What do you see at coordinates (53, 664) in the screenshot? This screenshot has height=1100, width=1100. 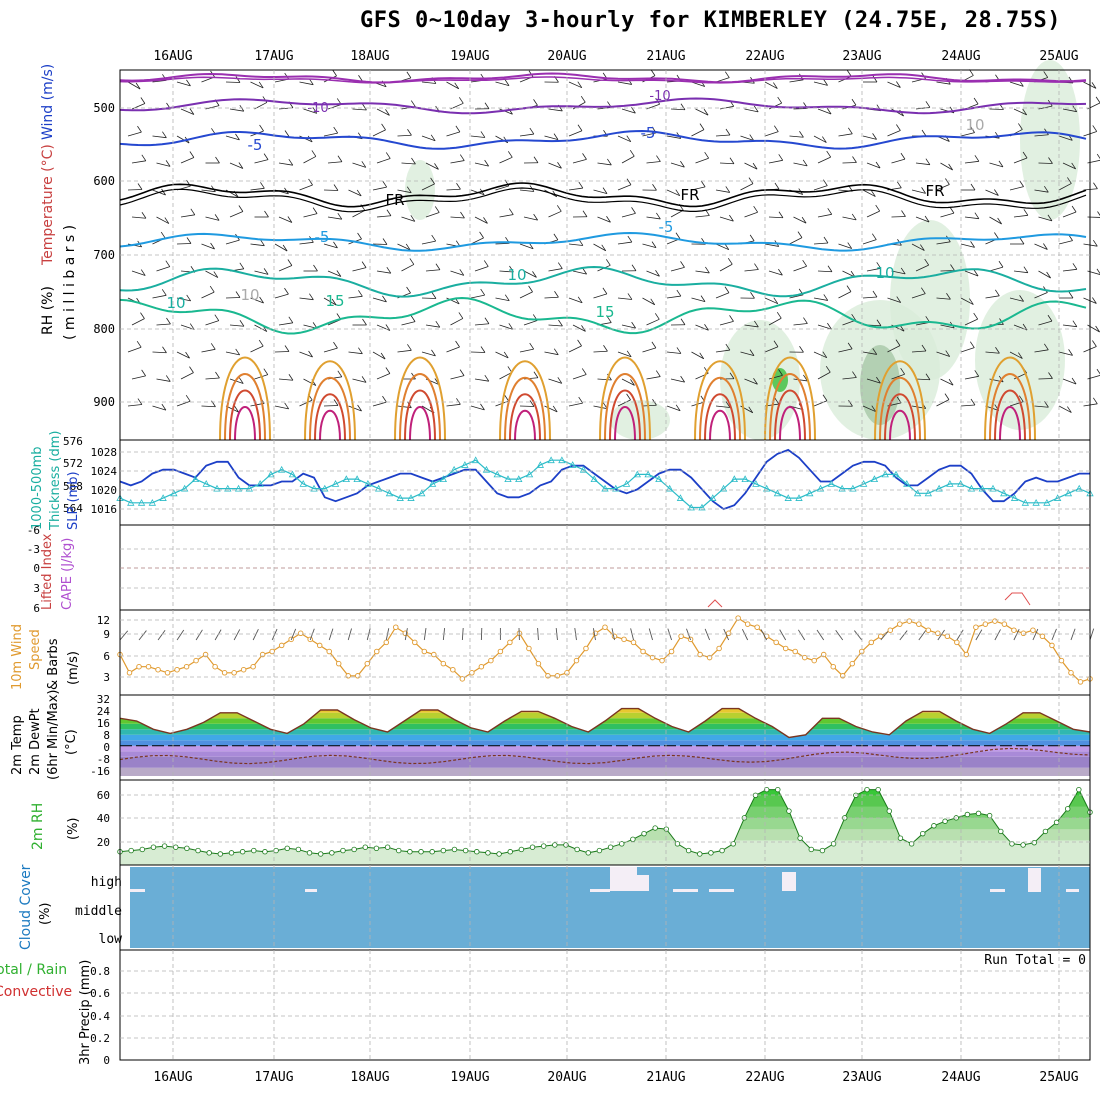 I see `ylabel-barbs: & Barbs` at bounding box center [53, 664].